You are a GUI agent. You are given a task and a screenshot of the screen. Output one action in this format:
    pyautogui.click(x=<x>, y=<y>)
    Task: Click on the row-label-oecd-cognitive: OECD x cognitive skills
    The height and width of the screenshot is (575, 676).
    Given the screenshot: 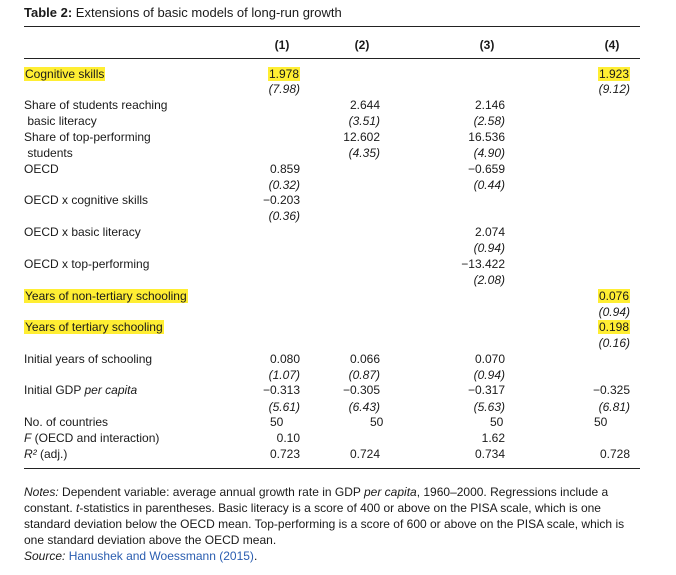 What is the action you would take?
    pyautogui.click(x=86, y=200)
    